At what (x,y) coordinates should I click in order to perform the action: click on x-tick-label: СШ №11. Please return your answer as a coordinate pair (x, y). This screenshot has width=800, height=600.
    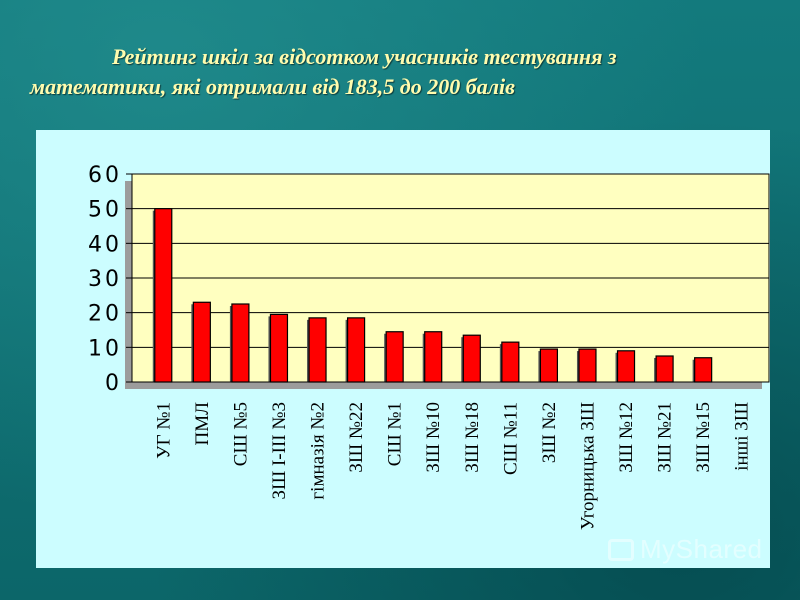
    Looking at the image, I should click on (510, 438).